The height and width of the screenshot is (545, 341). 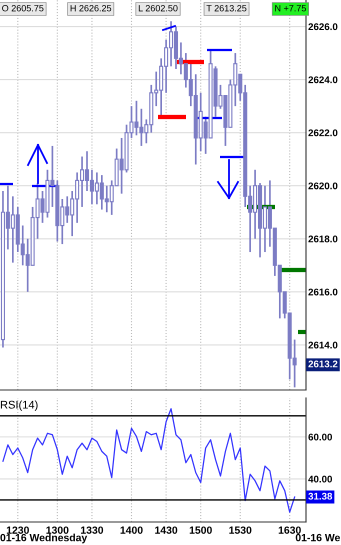 I want to click on x-tick-label: 1500, so click(x=201, y=530).